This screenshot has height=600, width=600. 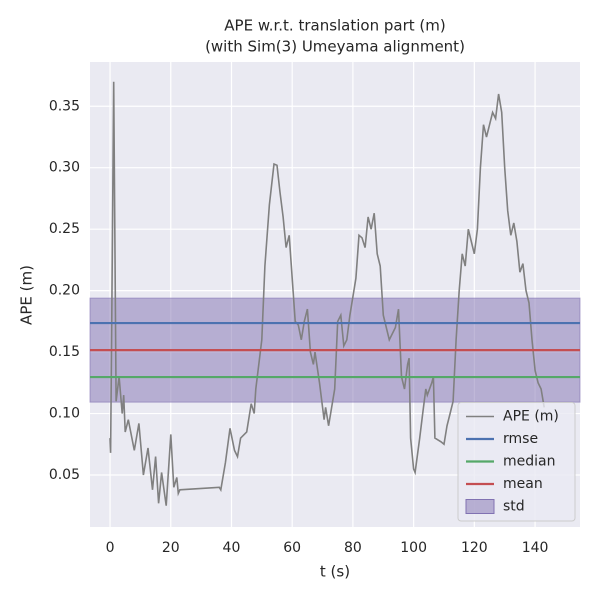 I want to click on y-tick-label: 0.35, so click(x=64, y=106).